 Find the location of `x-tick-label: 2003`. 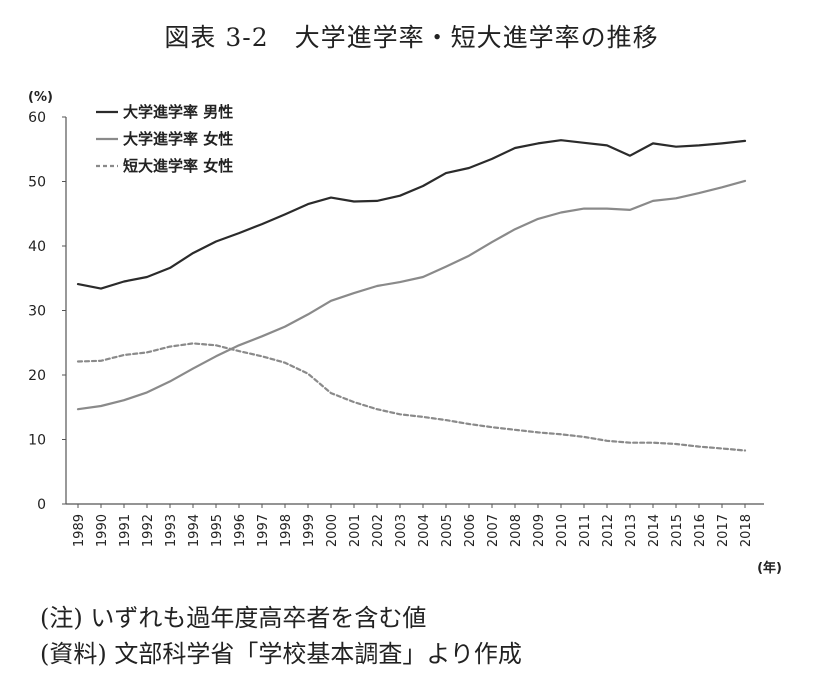

x-tick-label: 2003 is located at coordinates (401, 530).